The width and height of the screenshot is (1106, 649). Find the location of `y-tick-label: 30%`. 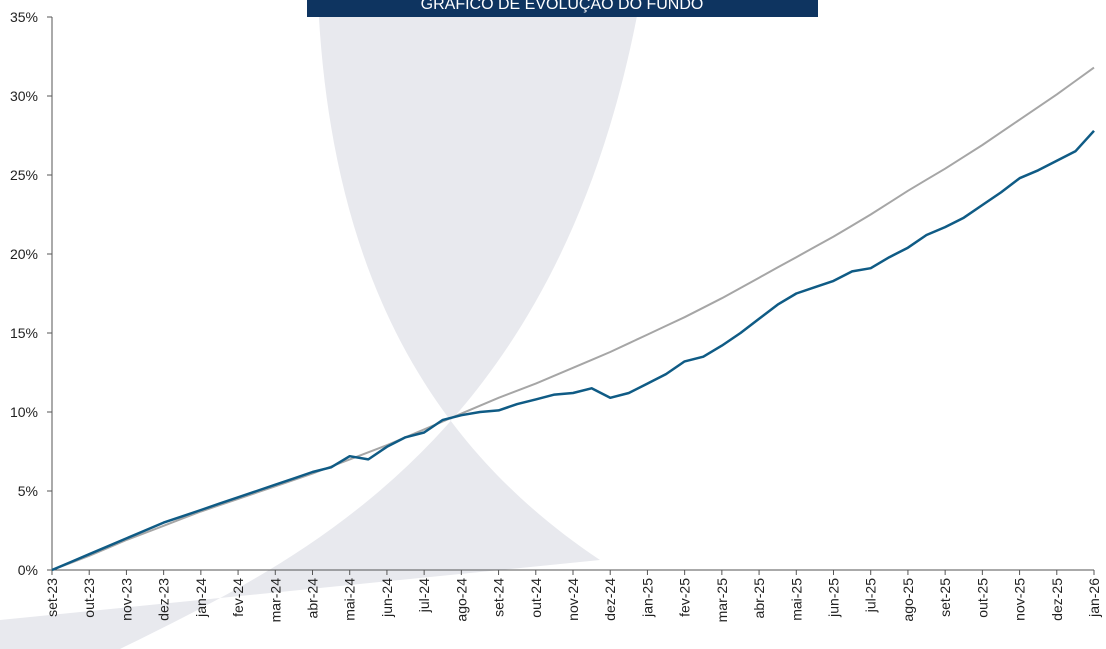

y-tick-label: 30% is located at coordinates (24, 96).